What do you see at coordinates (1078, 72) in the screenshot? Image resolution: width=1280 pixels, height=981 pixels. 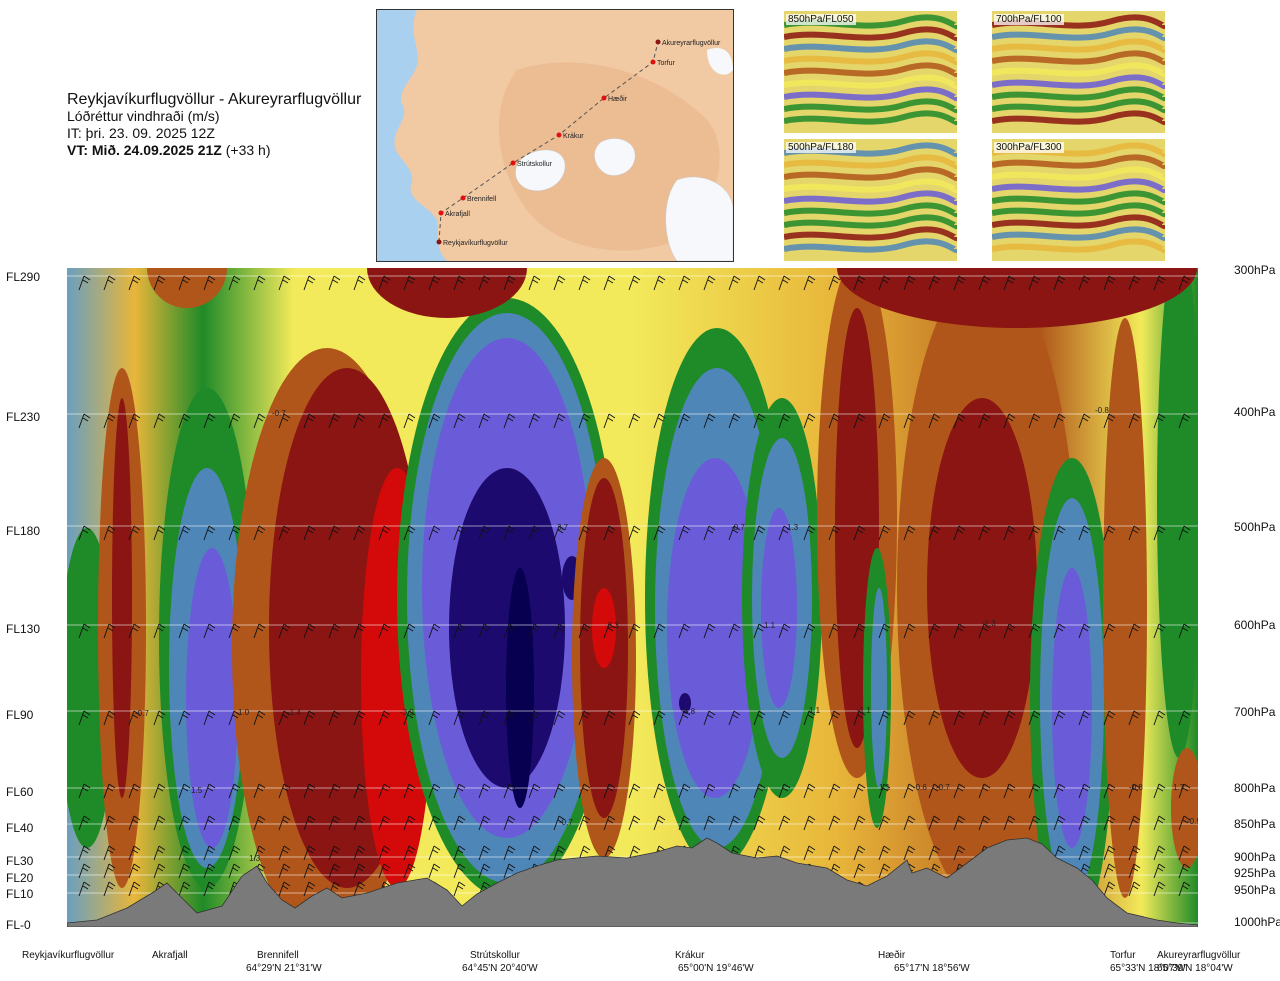 I see `wind-thumbnail: 700hPa/FL100` at bounding box center [1078, 72].